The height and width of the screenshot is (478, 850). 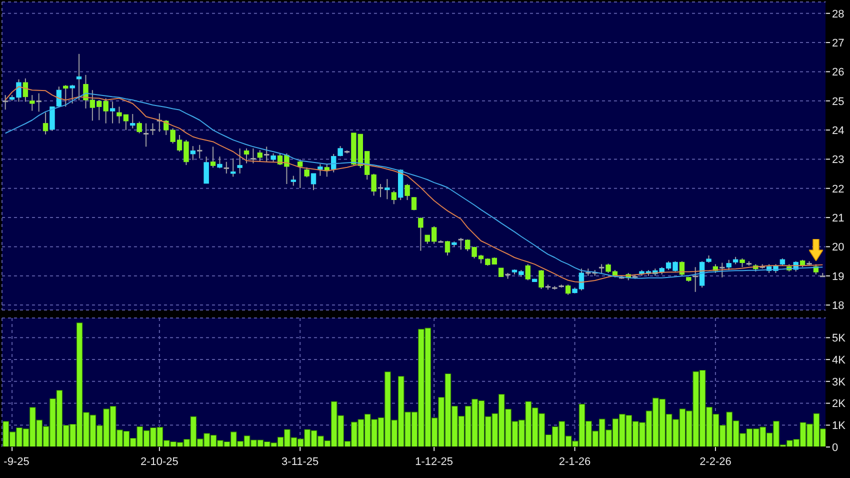 I want to click on y-tick-label: 5K, so click(x=839, y=338).